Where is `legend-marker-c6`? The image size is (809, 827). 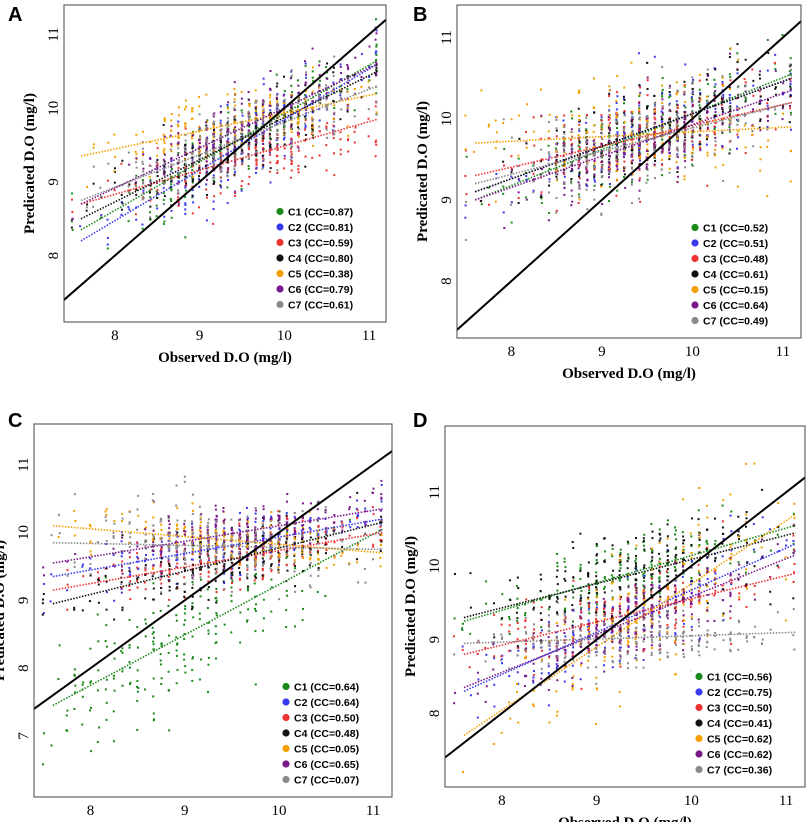
legend-marker-c6 is located at coordinates (285, 763).